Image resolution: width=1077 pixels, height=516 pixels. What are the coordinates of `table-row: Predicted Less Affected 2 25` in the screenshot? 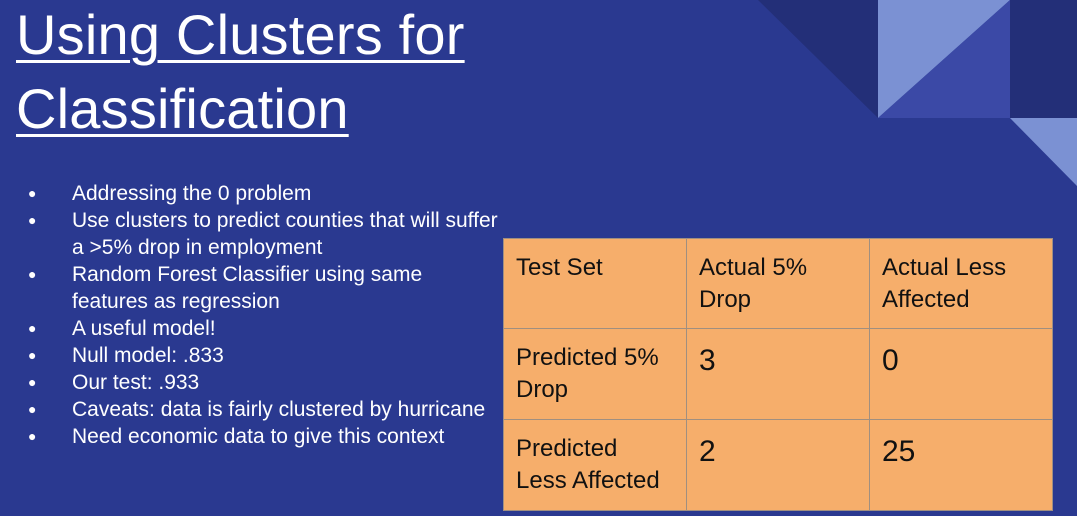 It's located at (778, 465).